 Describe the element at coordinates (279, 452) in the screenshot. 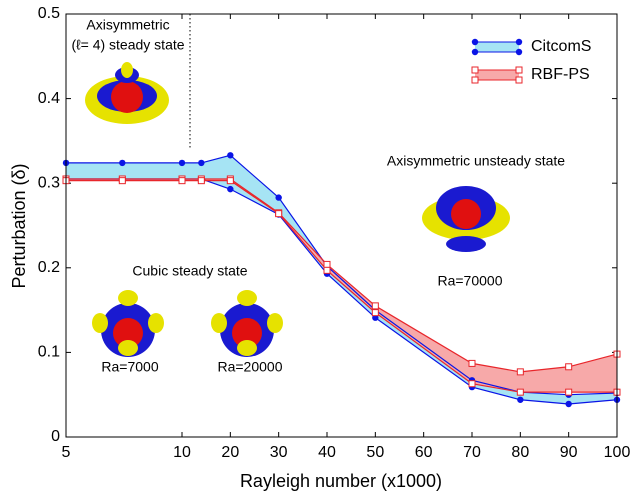

I see `x-tick-label: 30` at that location.